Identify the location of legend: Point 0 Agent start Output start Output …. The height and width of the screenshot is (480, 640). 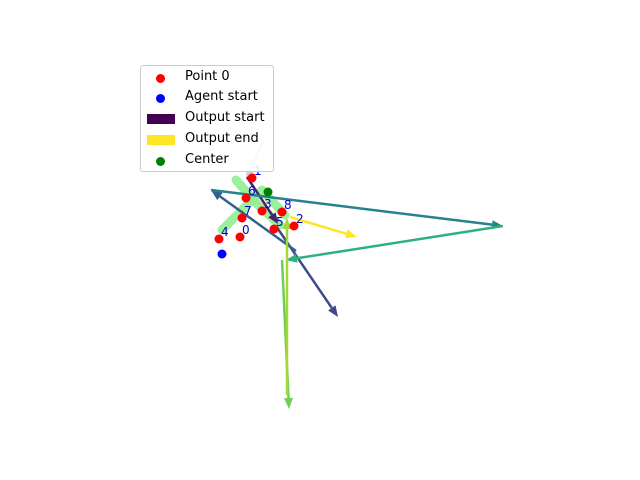
(207, 118).